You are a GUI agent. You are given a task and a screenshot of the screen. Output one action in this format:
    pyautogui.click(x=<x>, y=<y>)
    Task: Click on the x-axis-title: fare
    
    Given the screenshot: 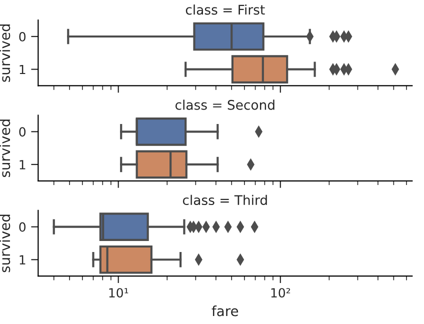 What is the action you would take?
    pyautogui.click(x=225, y=311)
    